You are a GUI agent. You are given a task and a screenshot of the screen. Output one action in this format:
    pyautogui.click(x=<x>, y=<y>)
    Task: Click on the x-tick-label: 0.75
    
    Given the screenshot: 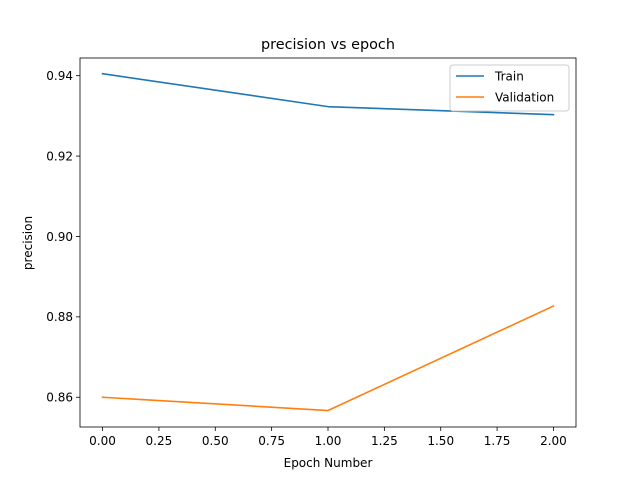 What is the action you would take?
    pyautogui.click(x=271, y=441)
    